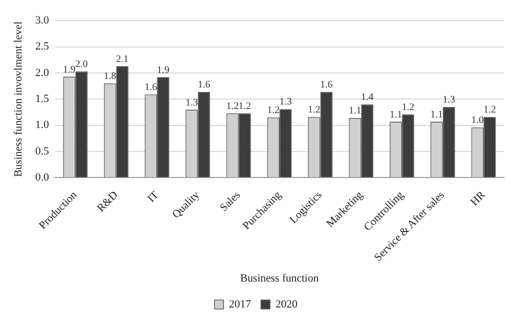  What do you see at coordinates (280, 278) in the screenshot?
I see `x-axis-title: Business function` at bounding box center [280, 278].